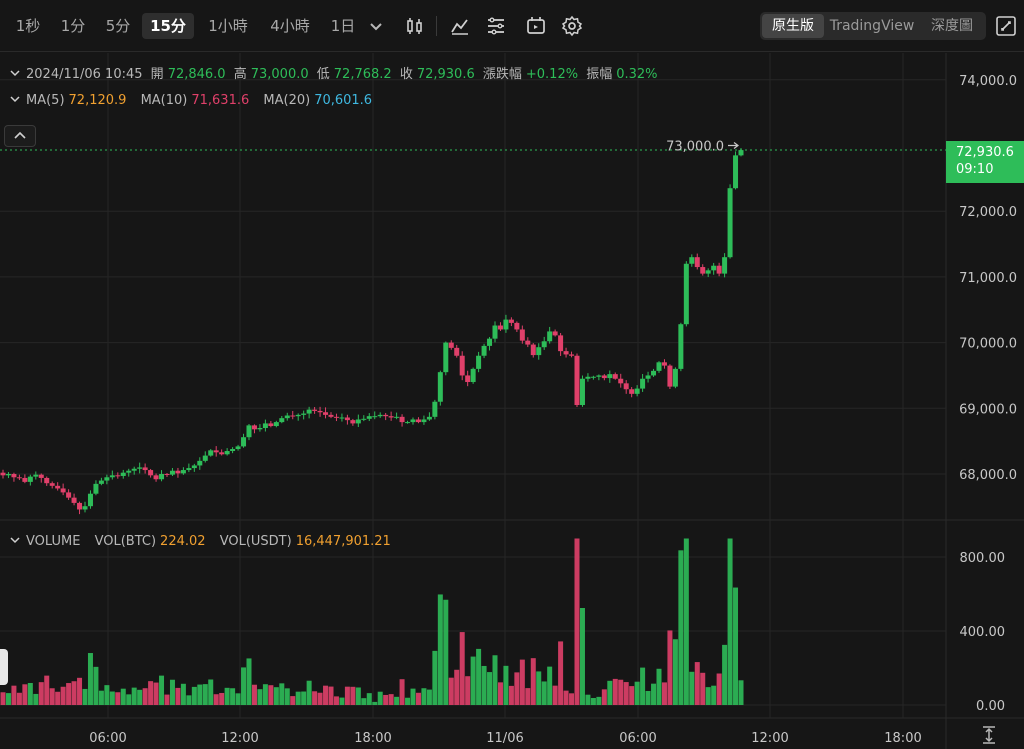 The width and height of the screenshot is (1024, 749). What do you see at coordinates (637, 74) in the screenshot?
I see `legend-amplitude: 0.32%` at bounding box center [637, 74].